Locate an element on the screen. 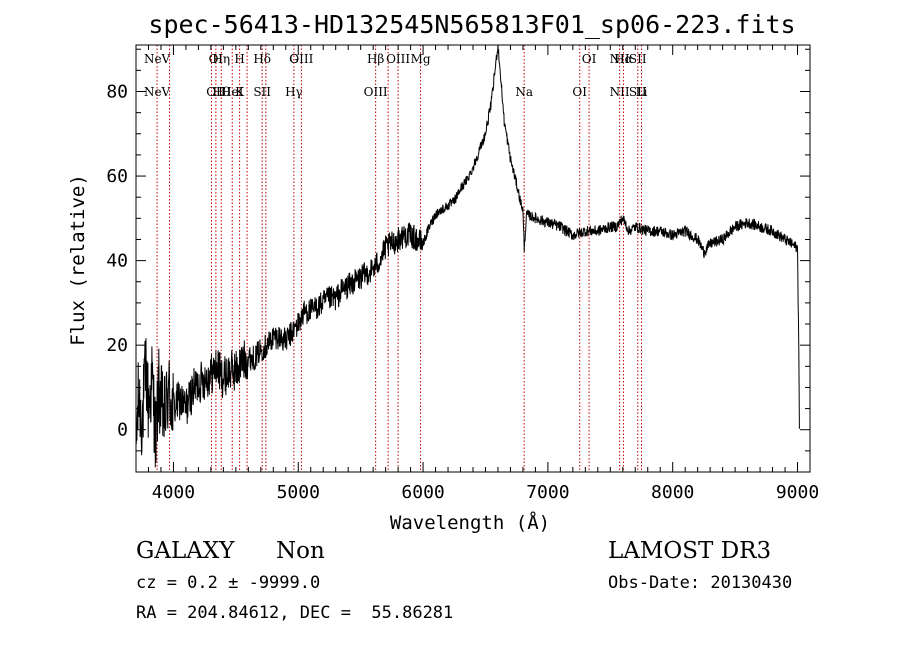 The image size is (900, 649). x-tick-label: 6000 is located at coordinates (422, 492).